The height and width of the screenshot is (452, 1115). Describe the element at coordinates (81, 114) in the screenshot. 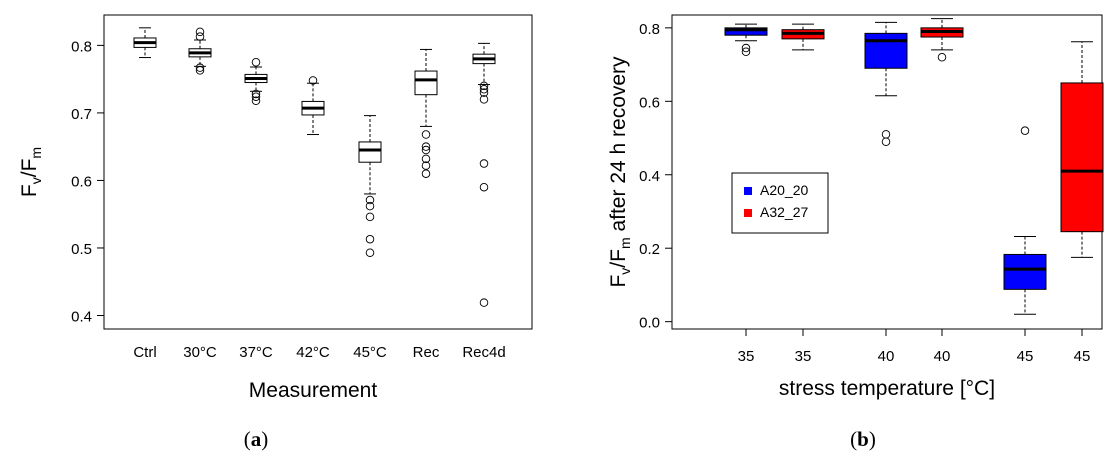

I see `a-ytick-label-3: 0.7` at that location.